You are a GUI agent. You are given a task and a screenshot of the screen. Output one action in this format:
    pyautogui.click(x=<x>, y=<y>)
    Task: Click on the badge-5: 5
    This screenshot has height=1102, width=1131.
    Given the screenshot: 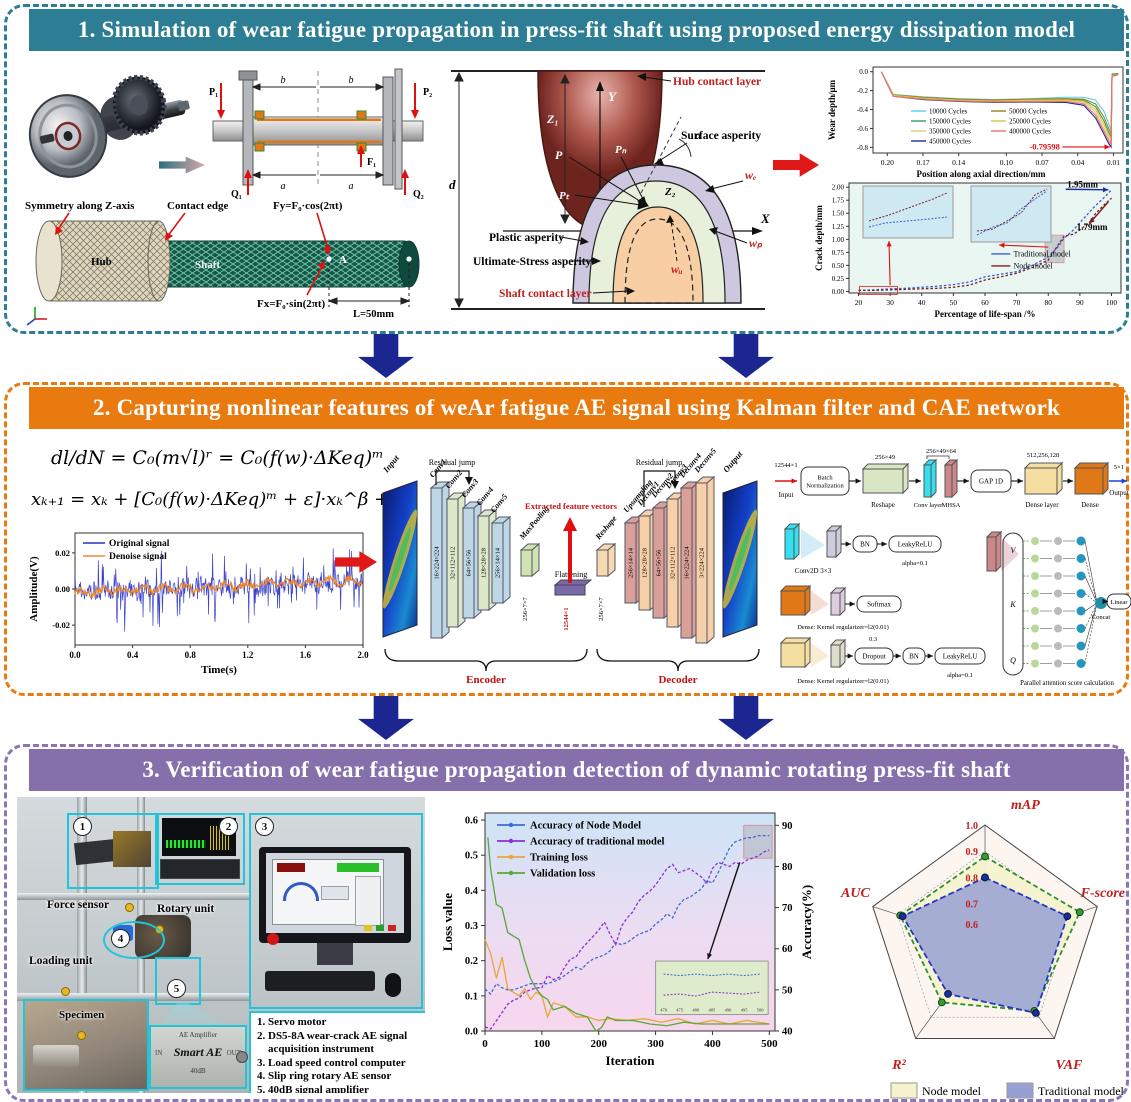 What is the action you would take?
    pyautogui.click(x=176, y=988)
    